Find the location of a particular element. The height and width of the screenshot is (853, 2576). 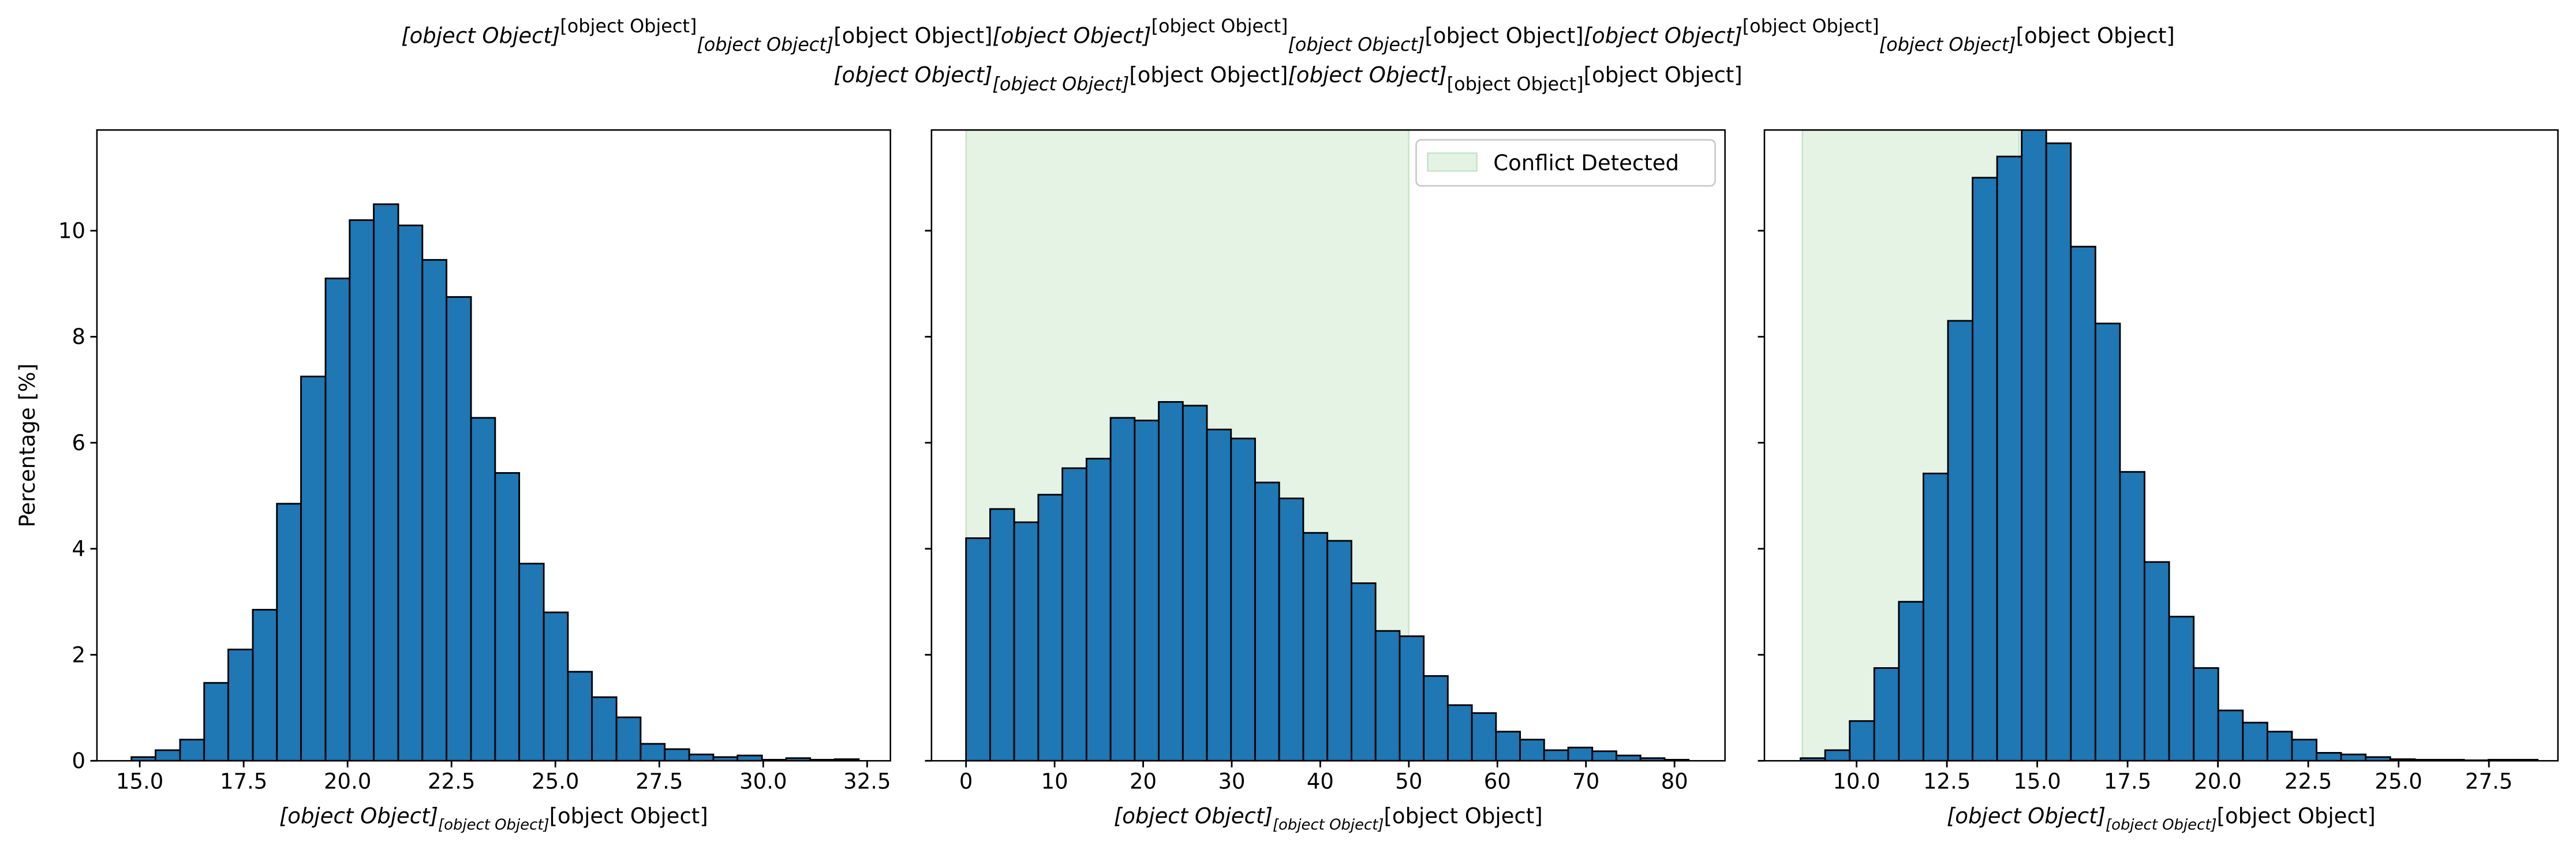

x-tick-label: 0 is located at coordinates (966, 781).